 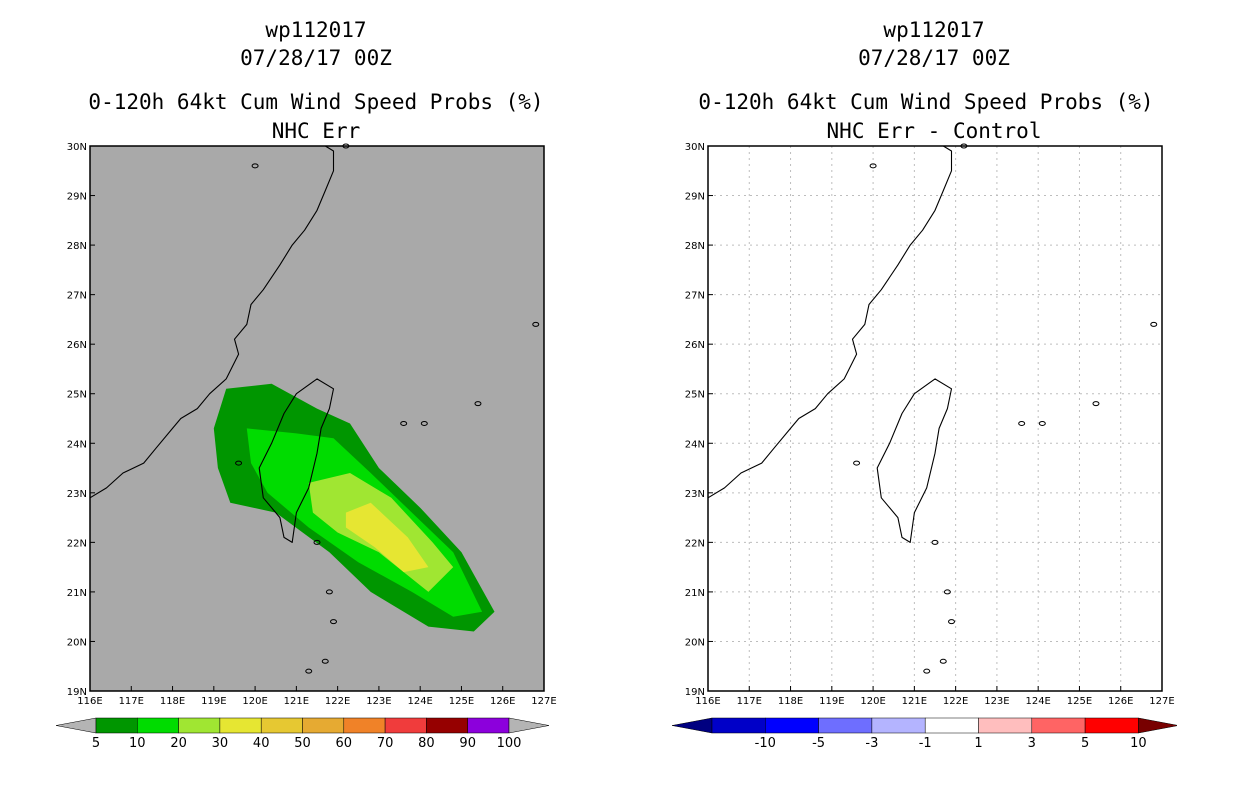 I want to click on colorbar-label: 40, so click(x=261, y=743).